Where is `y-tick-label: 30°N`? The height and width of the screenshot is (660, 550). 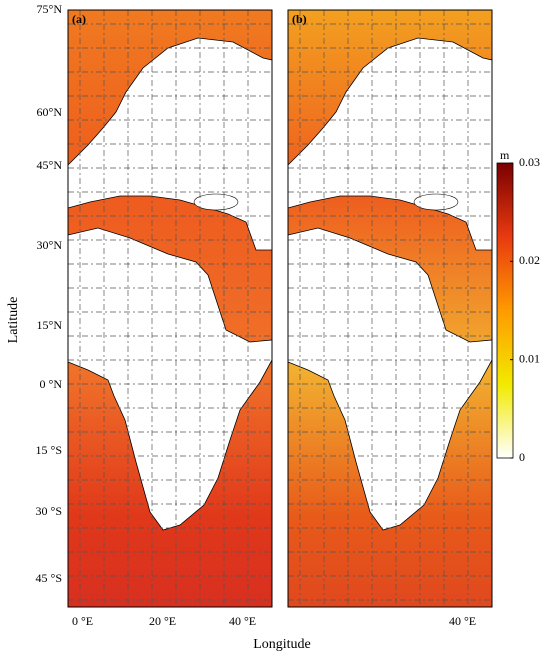
y-tick-label: 30°N is located at coordinates (50, 245).